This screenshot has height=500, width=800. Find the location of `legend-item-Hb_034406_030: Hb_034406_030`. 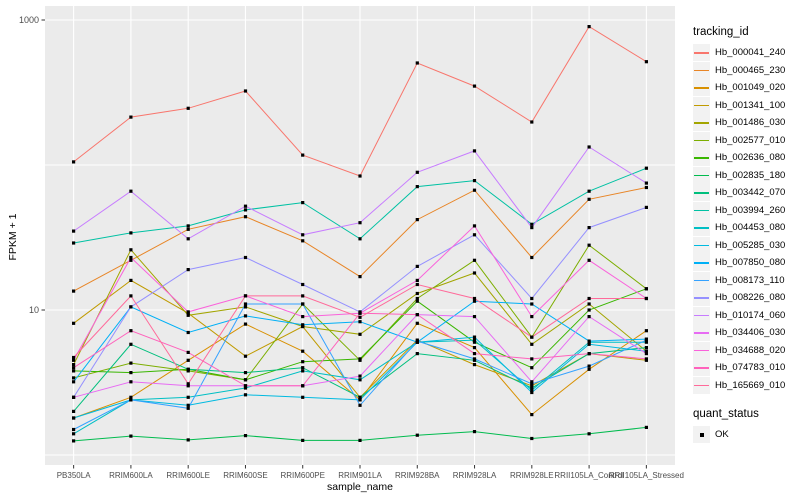

legend-item-Hb_034406_030: Hb_034406_030 is located at coordinates (746, 333).